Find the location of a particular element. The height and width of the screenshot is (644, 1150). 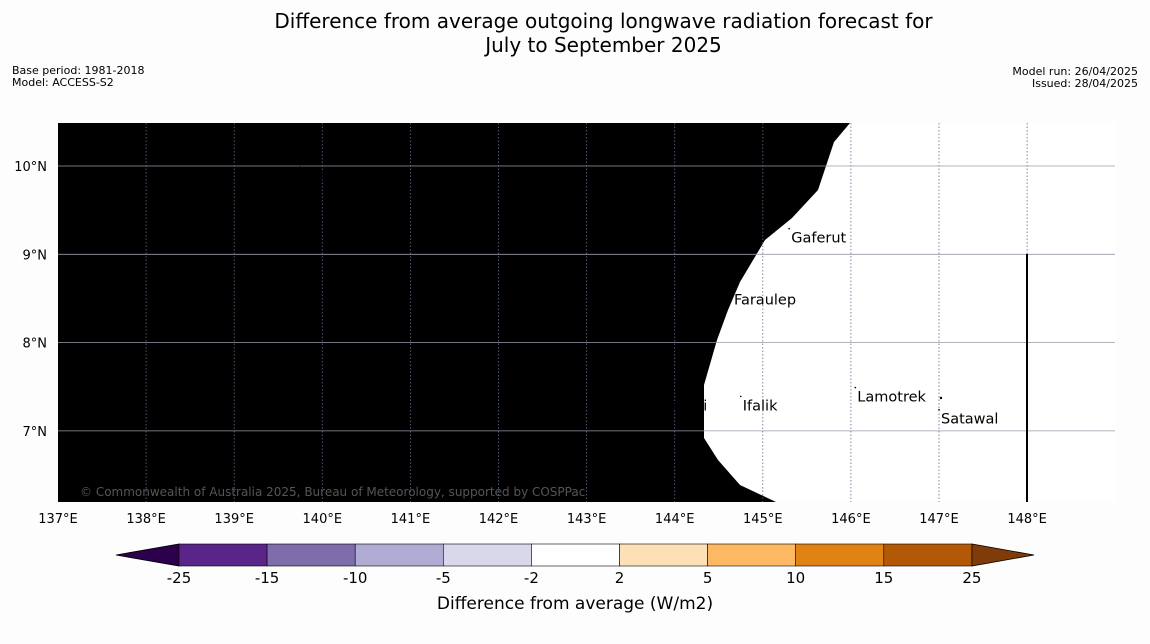

region-medium-purple is located at coordinates (230, 350).